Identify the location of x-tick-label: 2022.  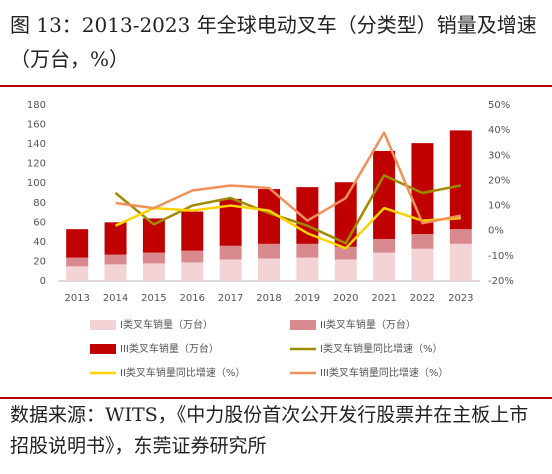
(422, 298).